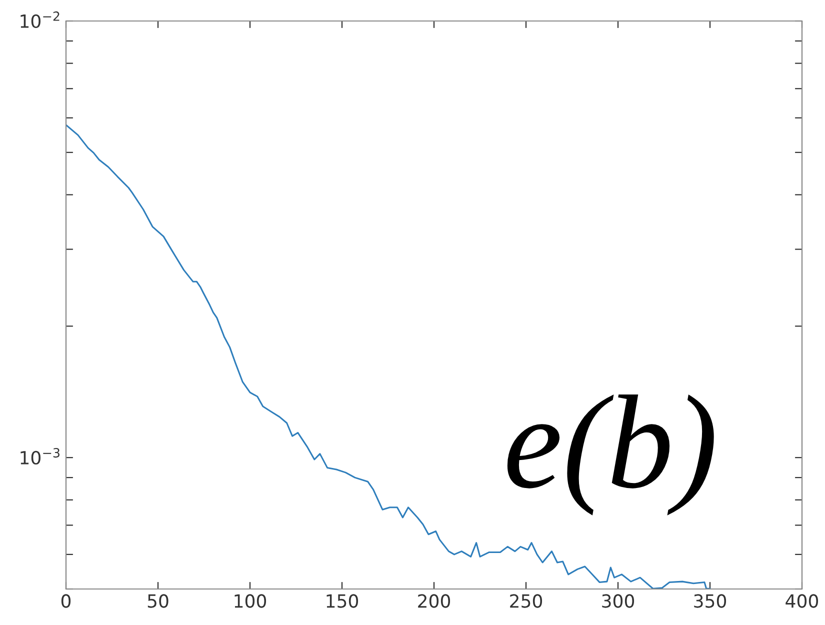 The image size is (825, 625). What do you see at coordinates (434, 601) in the screenshot?
I see `x-tick-label: 200` at bounding box center [434, 601].